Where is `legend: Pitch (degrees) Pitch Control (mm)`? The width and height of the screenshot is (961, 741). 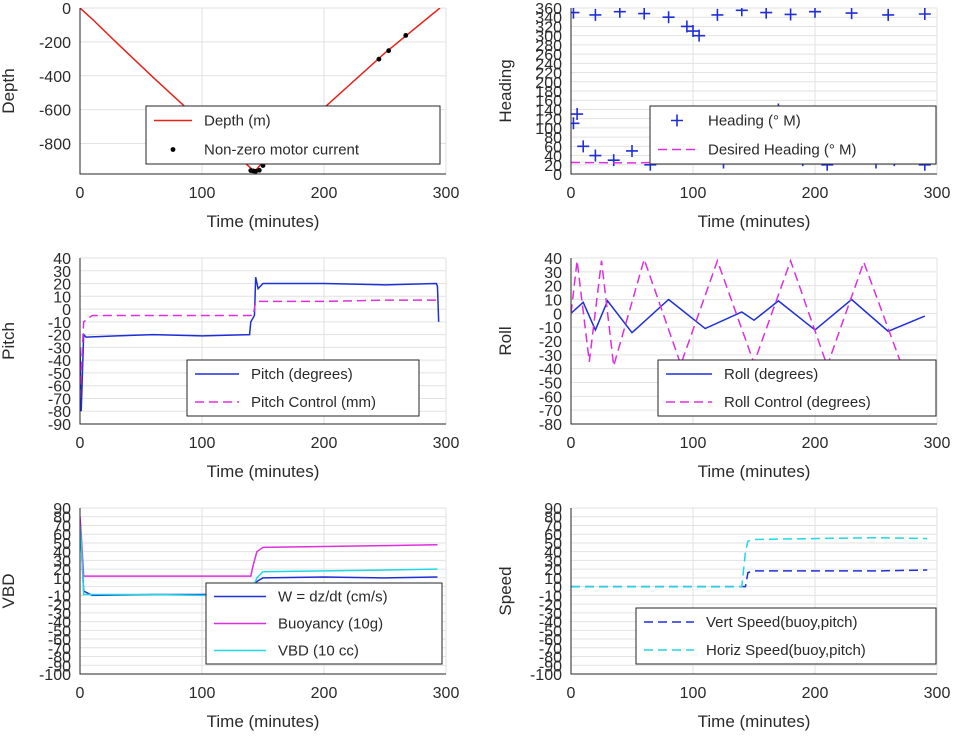
legend: Pitch (degrees) Pitch Control (mm) is located at coordinates (303, 388).